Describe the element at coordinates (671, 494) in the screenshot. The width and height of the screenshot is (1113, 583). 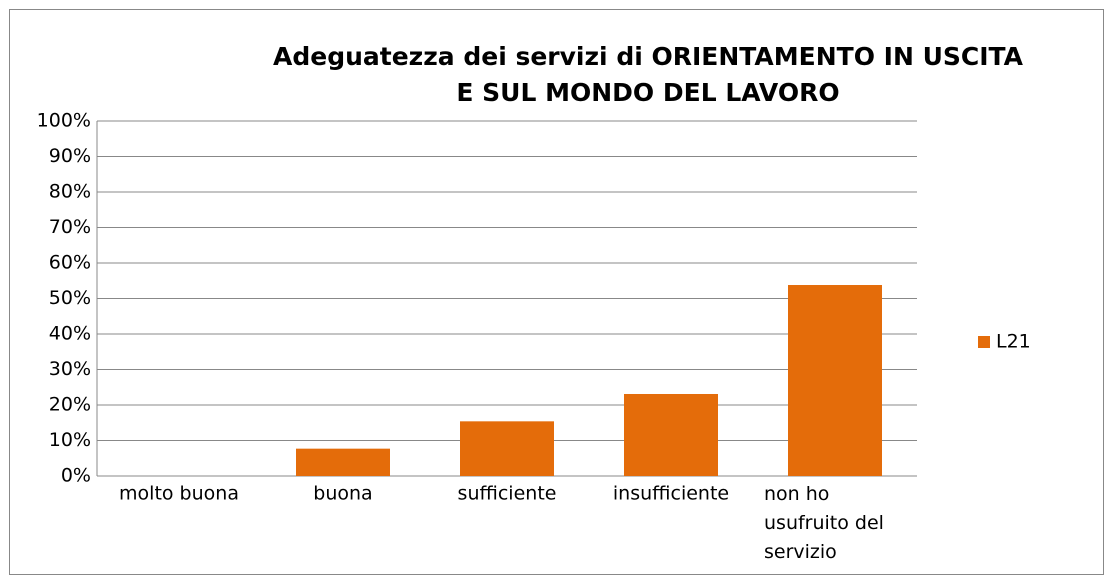
I see `x-tick-label: insufficiente` at that location.